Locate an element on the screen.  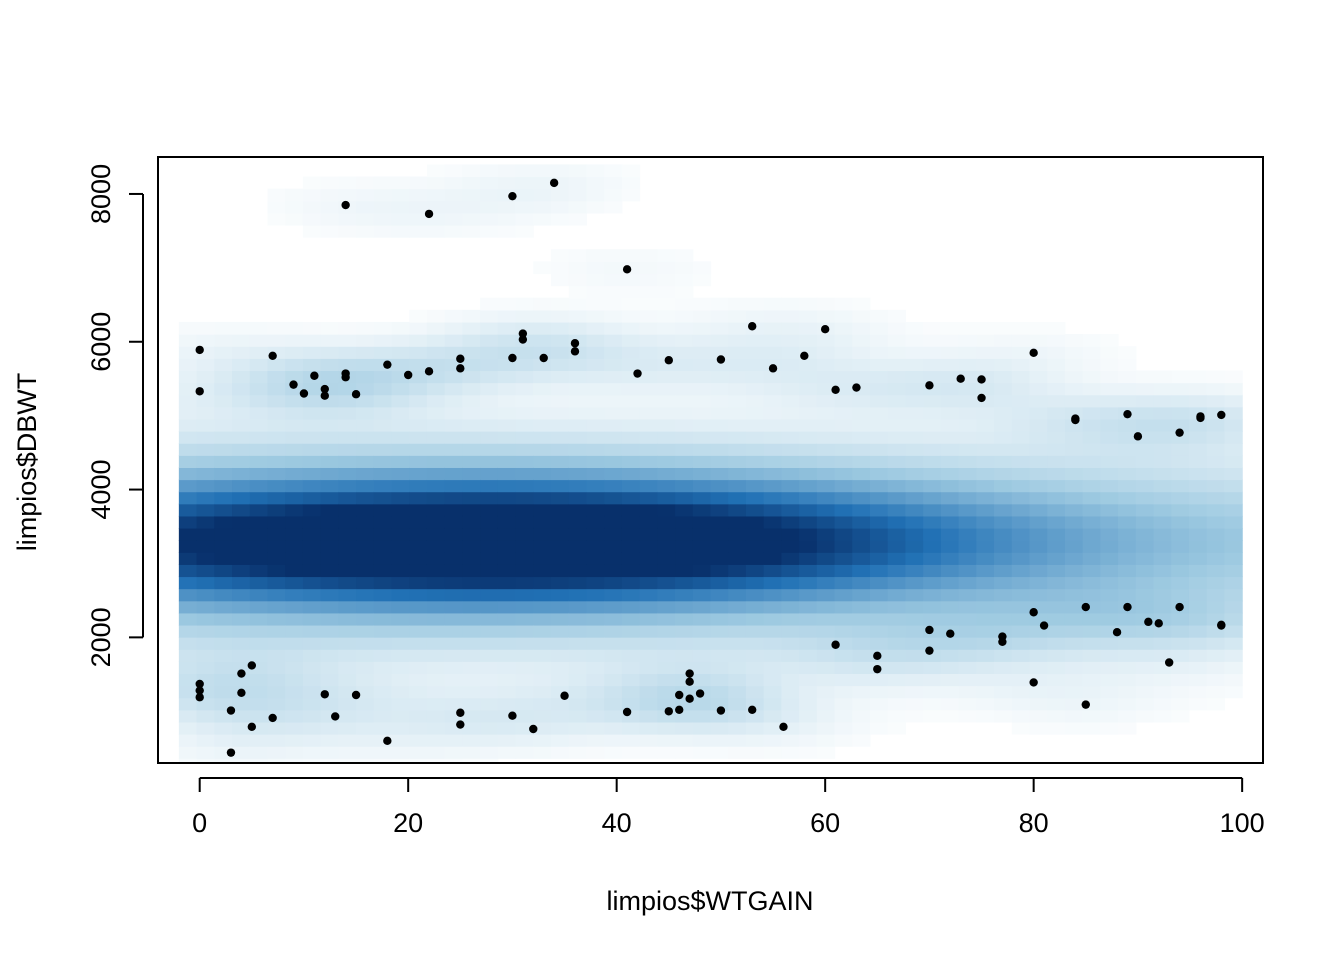
density-cell-2031 is located at coordinates (1091, 449).